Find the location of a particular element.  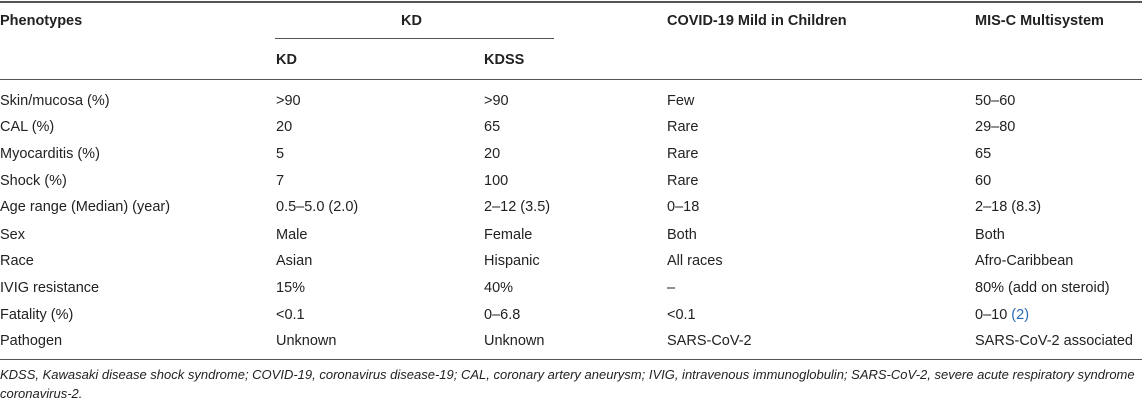

cell-text: Pathogen is located at coordinates (31, 341).